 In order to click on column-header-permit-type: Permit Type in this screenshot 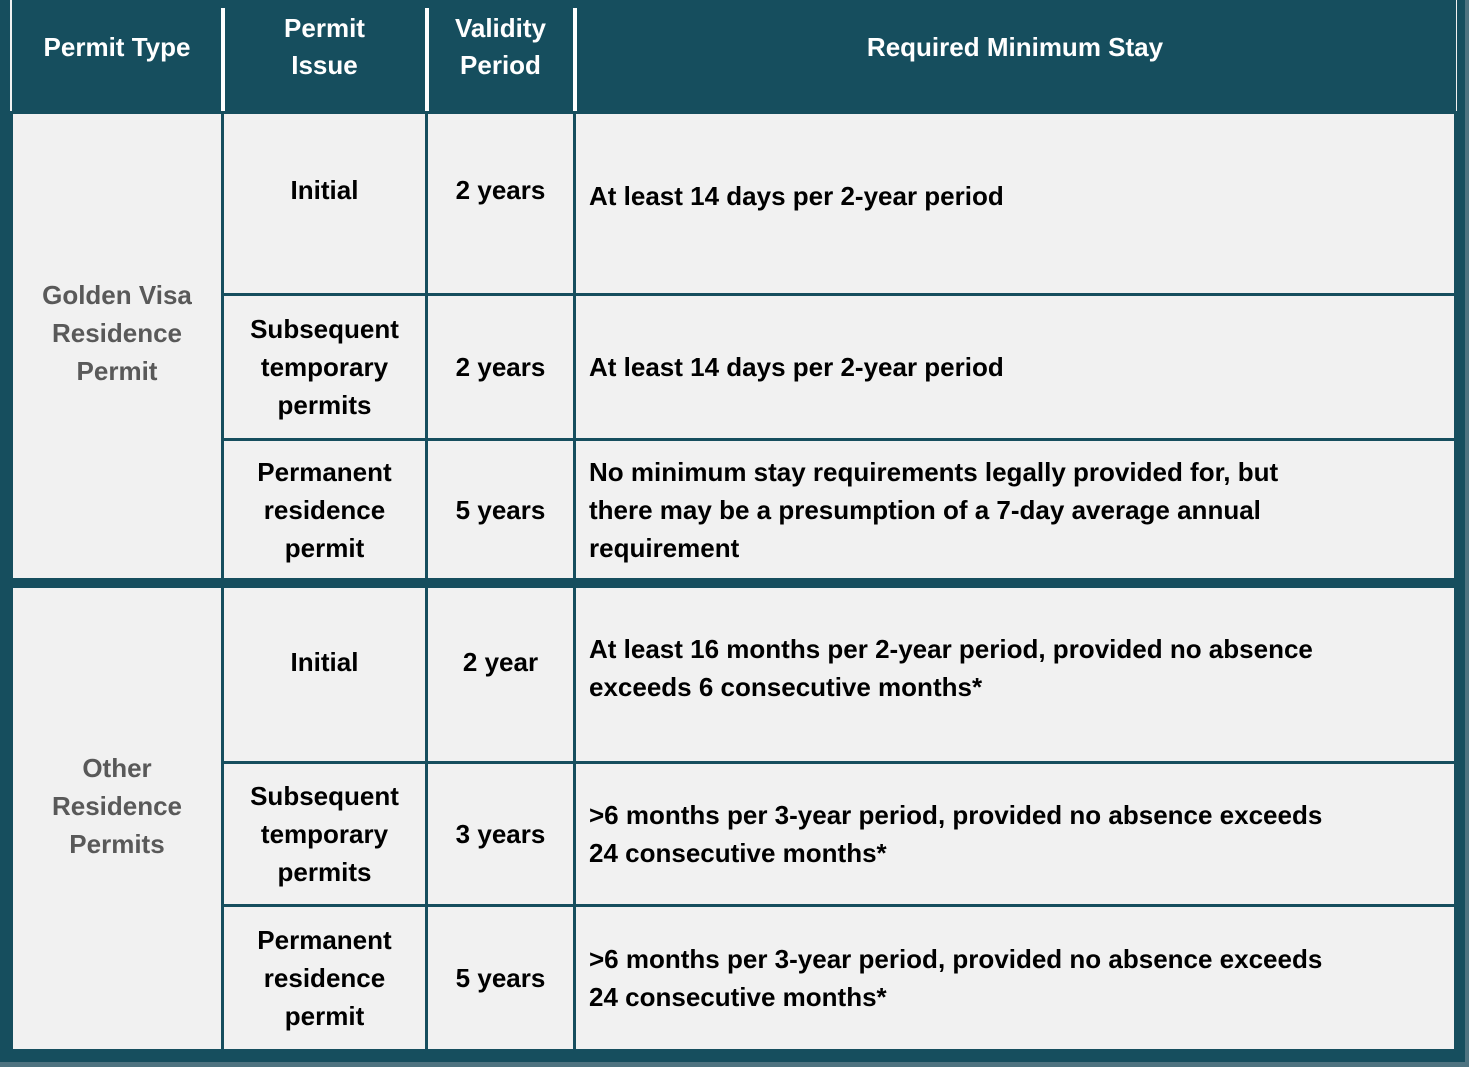, I will do `click(118, 56)`.